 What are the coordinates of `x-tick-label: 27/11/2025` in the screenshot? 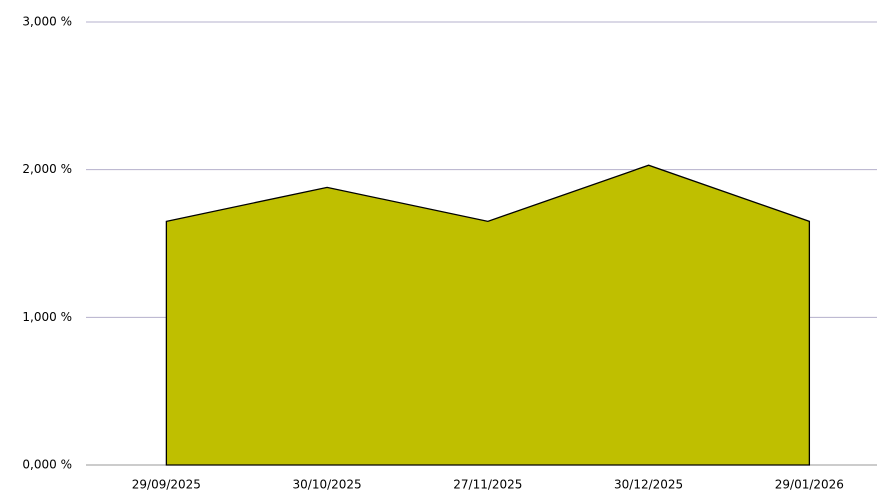 It's located at (487, 485).